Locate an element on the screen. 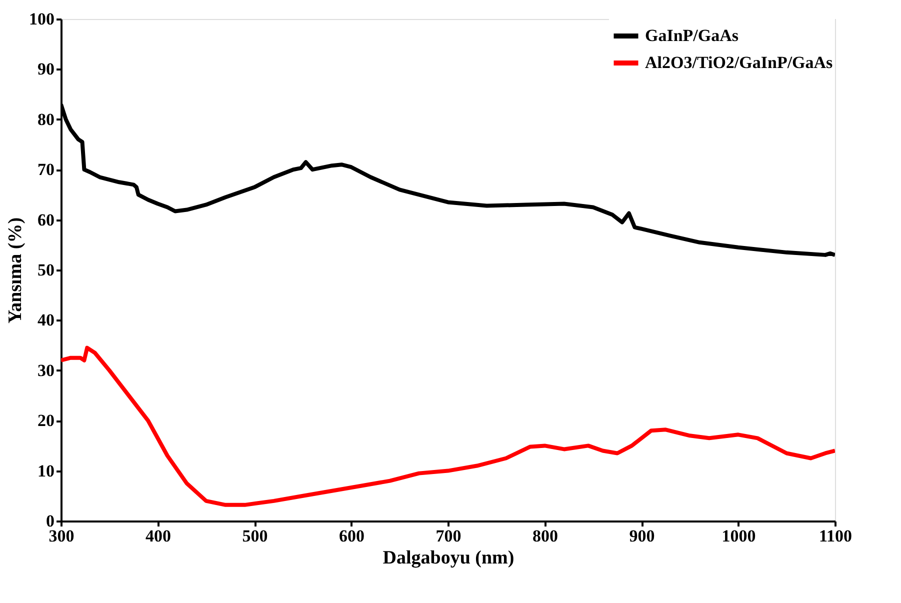  y-tick-label: 20 is located at coordinates (46, 420).